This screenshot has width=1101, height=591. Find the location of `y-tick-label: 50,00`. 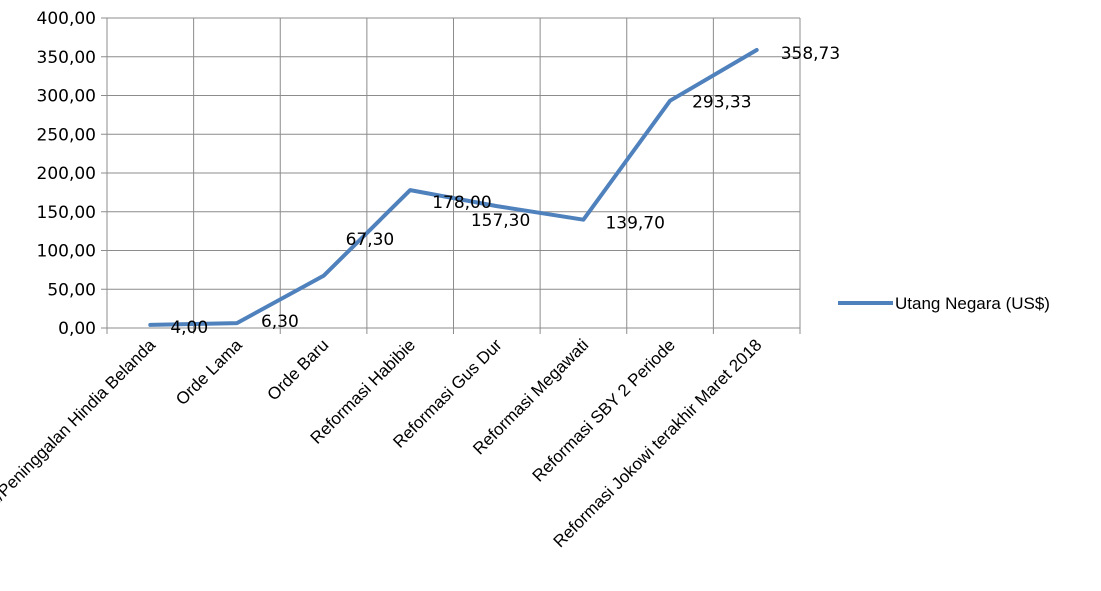

y-tick-label: 50,00 is located at coordinates (71, 290).